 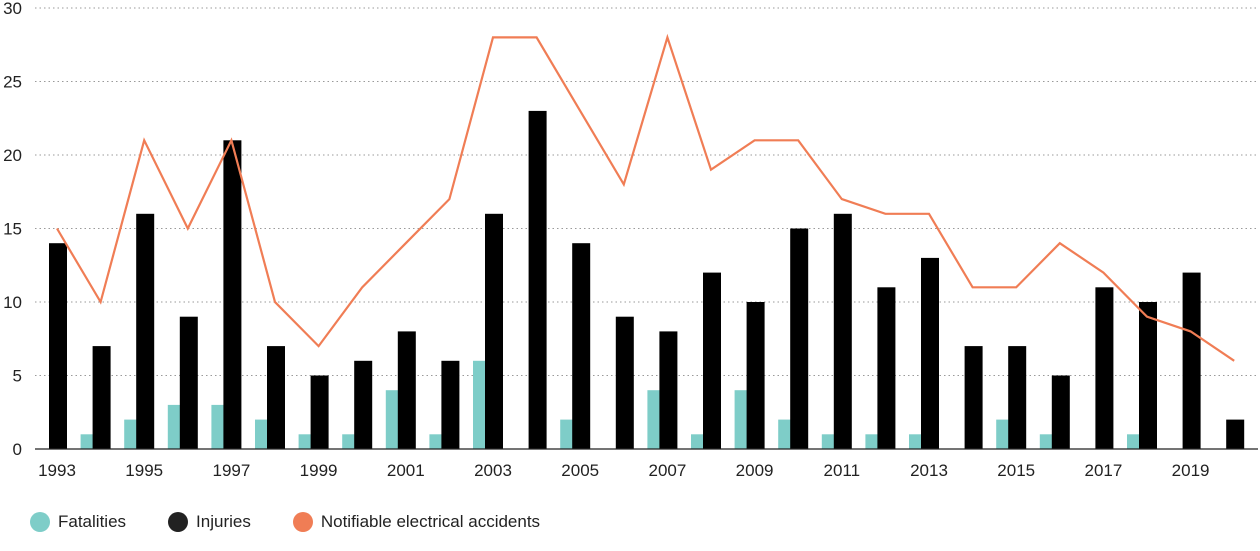 I want to click on y-axis-ticks: 0 5 10 15 20 25 30, so click(x=12, y=229).